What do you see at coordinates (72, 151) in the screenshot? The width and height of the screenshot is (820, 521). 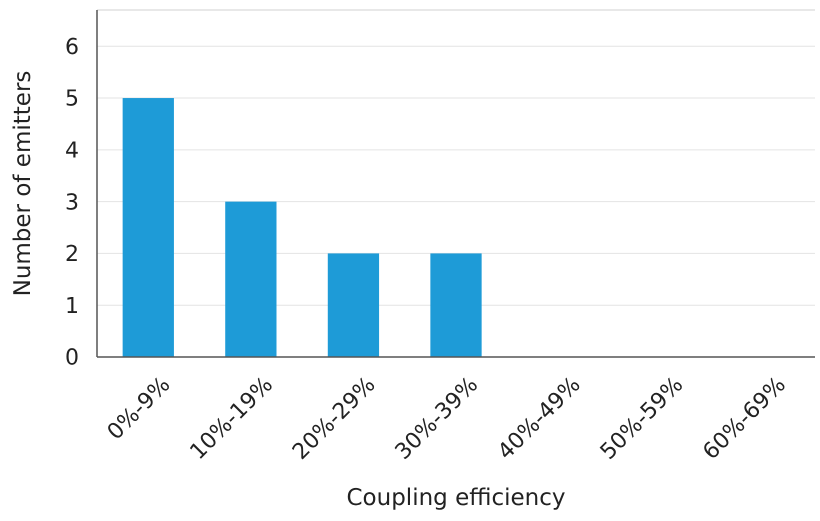 I see `y-tick-label: 4` at bounding box center [72, 151].